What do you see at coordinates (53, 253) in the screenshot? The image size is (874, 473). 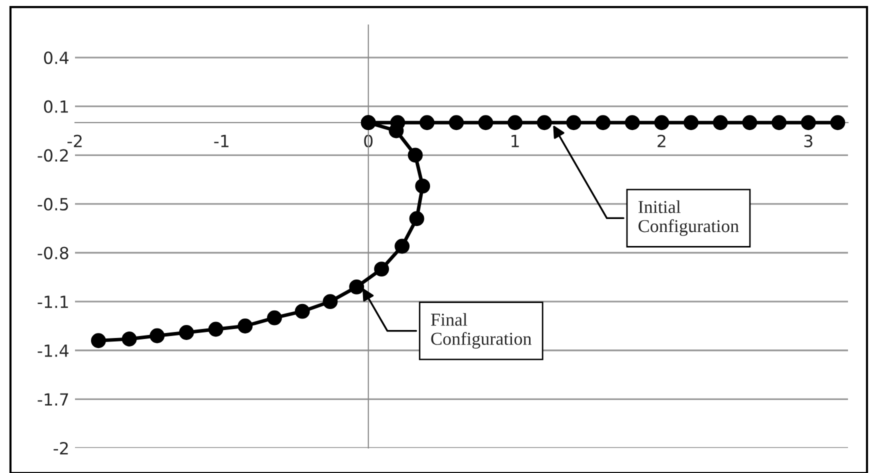 I see `y-tick-label: -0.8` at bounding box center [53, 253].